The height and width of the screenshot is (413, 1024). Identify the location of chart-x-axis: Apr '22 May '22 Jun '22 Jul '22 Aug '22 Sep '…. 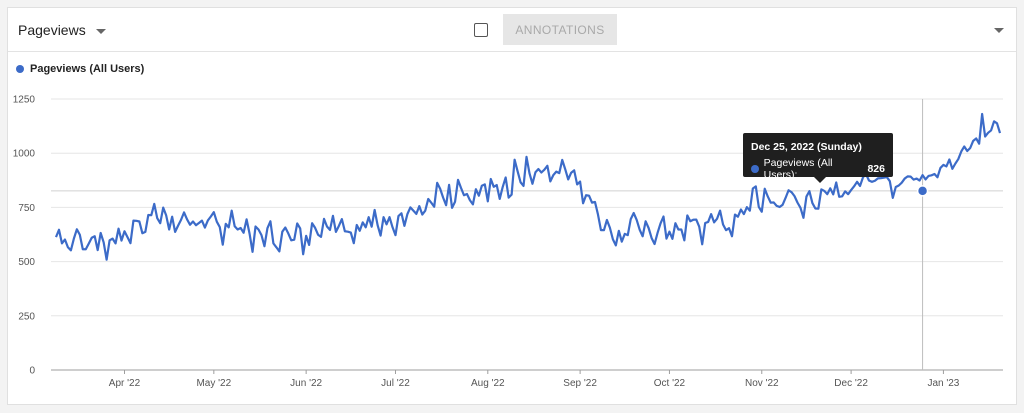
(534, 379).